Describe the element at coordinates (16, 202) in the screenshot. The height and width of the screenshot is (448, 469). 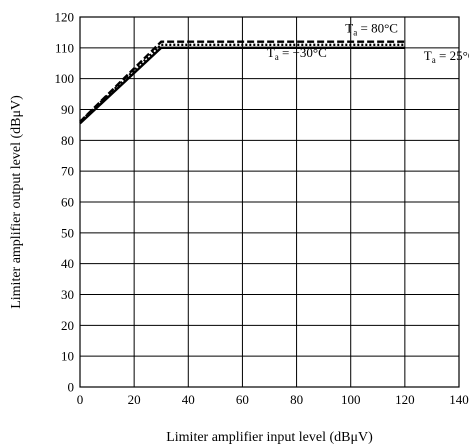
I see `y-axis-label: Limiter amplifier output level (dBμV)` at that location.